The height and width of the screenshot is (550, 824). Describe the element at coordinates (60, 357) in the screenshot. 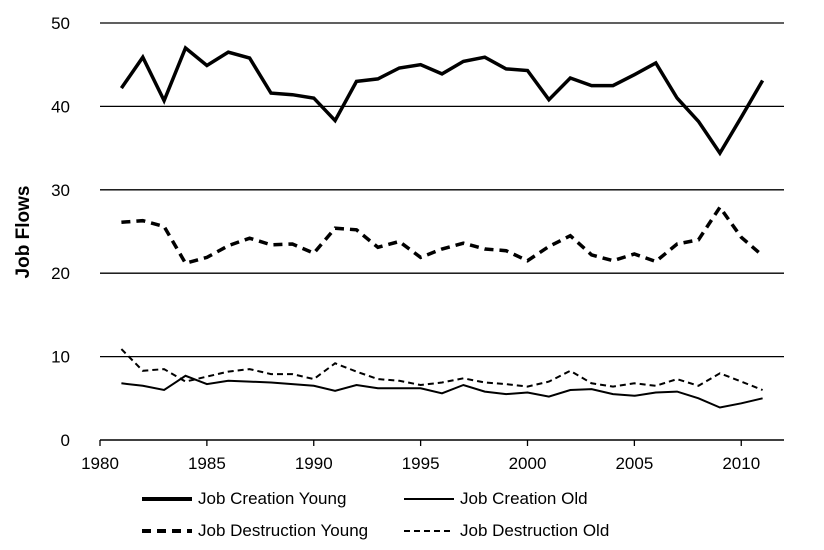

I see `y-tick-label: 10` at that location.